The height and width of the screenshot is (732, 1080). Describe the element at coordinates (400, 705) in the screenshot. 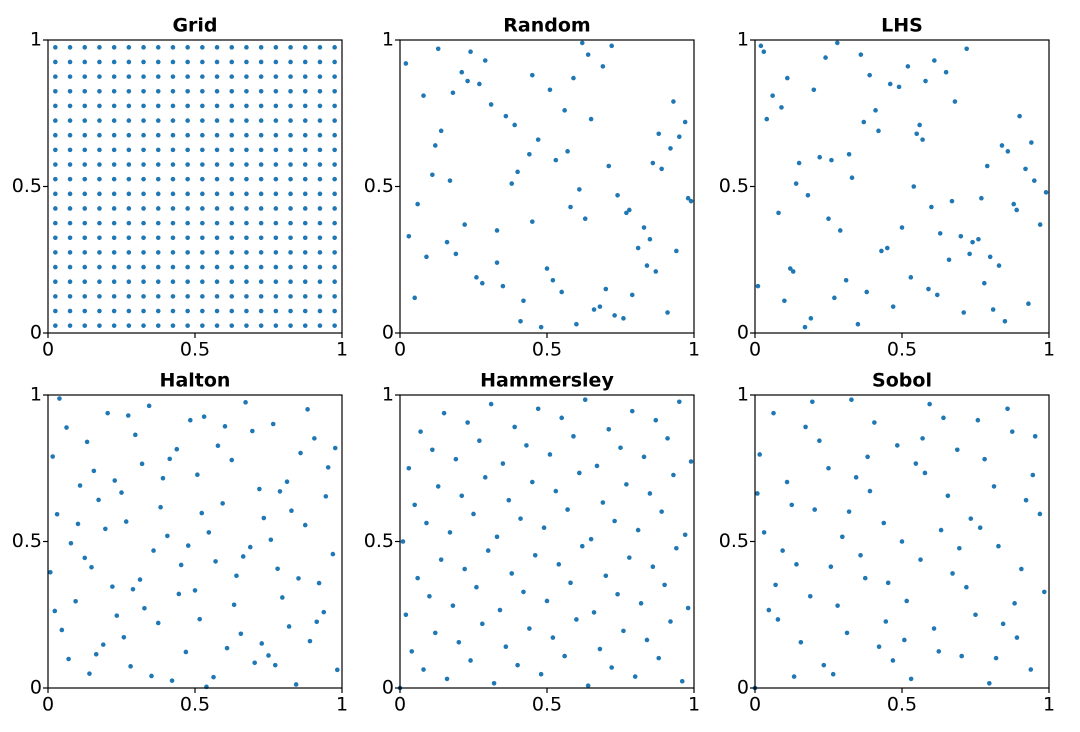

I see `x-tick-label: 0` at that location.